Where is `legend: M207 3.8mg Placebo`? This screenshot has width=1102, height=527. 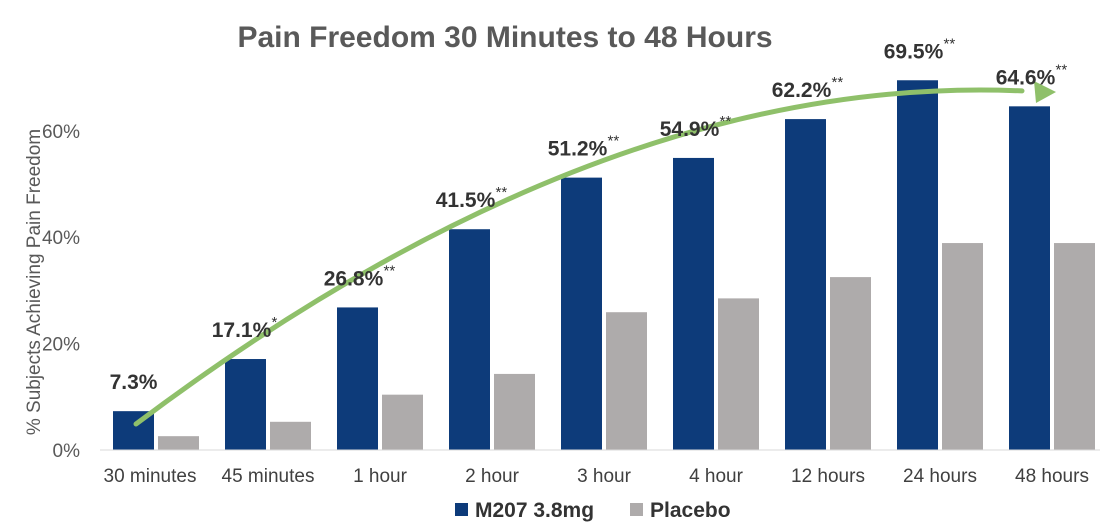
legend: M207 3.8mg Placebo is located at coordinates (593, 510).